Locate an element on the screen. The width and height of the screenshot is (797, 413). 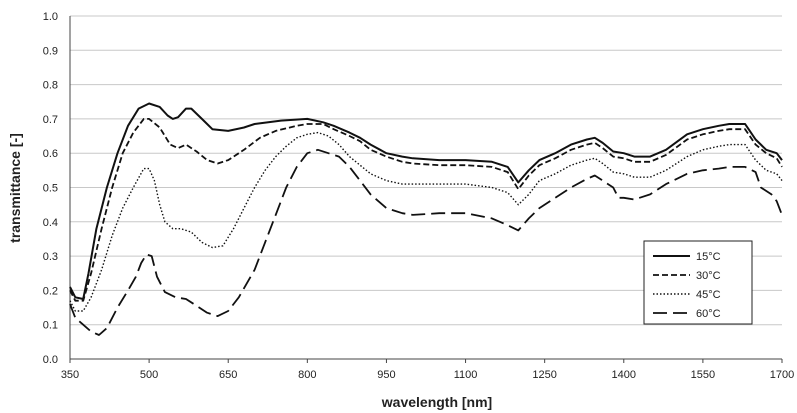
y-tick-label: 0.6 is located at coordinates (50, 154).